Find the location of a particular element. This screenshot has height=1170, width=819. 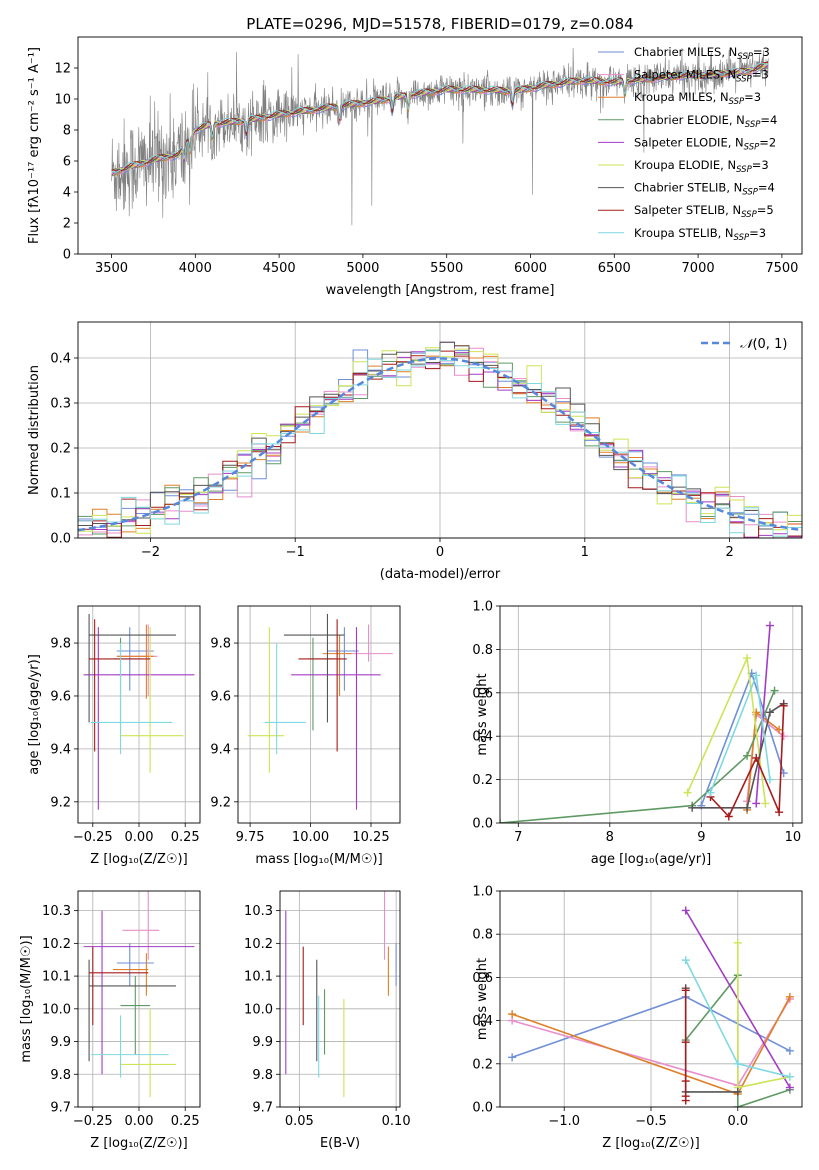

x-axis-label: (data-model)/error is located at coordinates (440, 574).